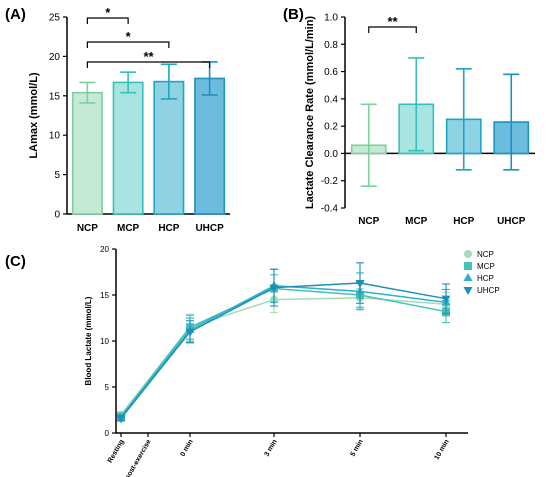  I want to click on error-bar-UHCP, so click(511, 122).